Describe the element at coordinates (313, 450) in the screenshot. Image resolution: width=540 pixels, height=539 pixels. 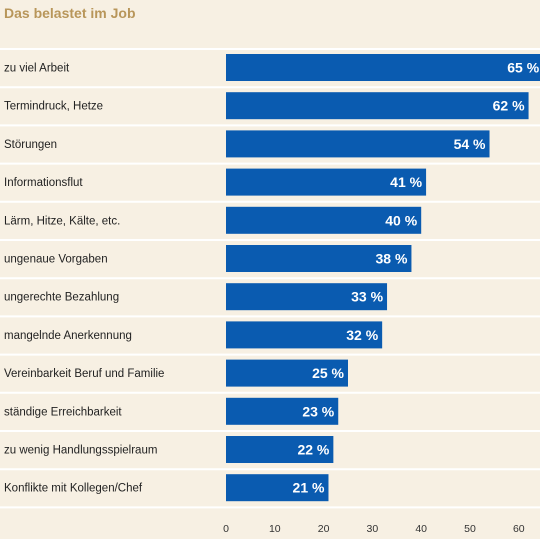
I see `value-label-10: 22 %` at that location.